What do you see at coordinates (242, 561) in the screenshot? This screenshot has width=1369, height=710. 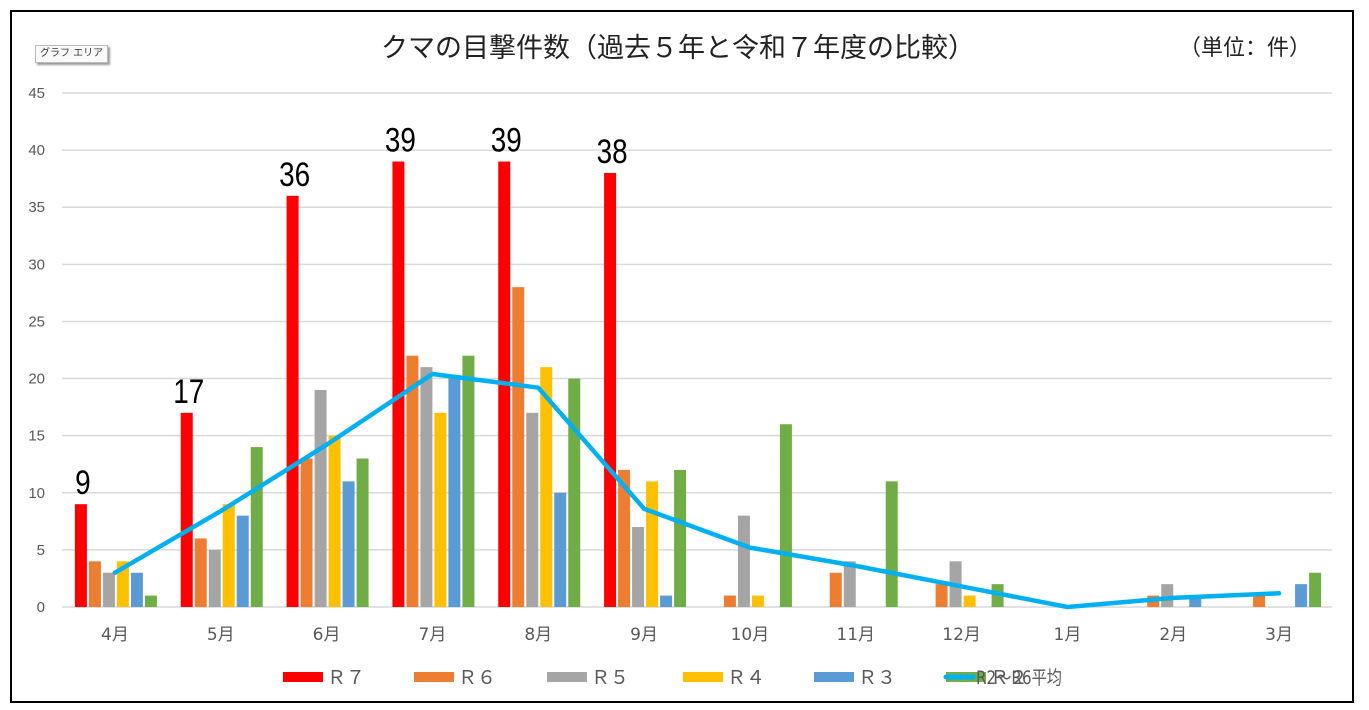 I see `bar-Ｒ３-5月` at bounding box center [242, 561].